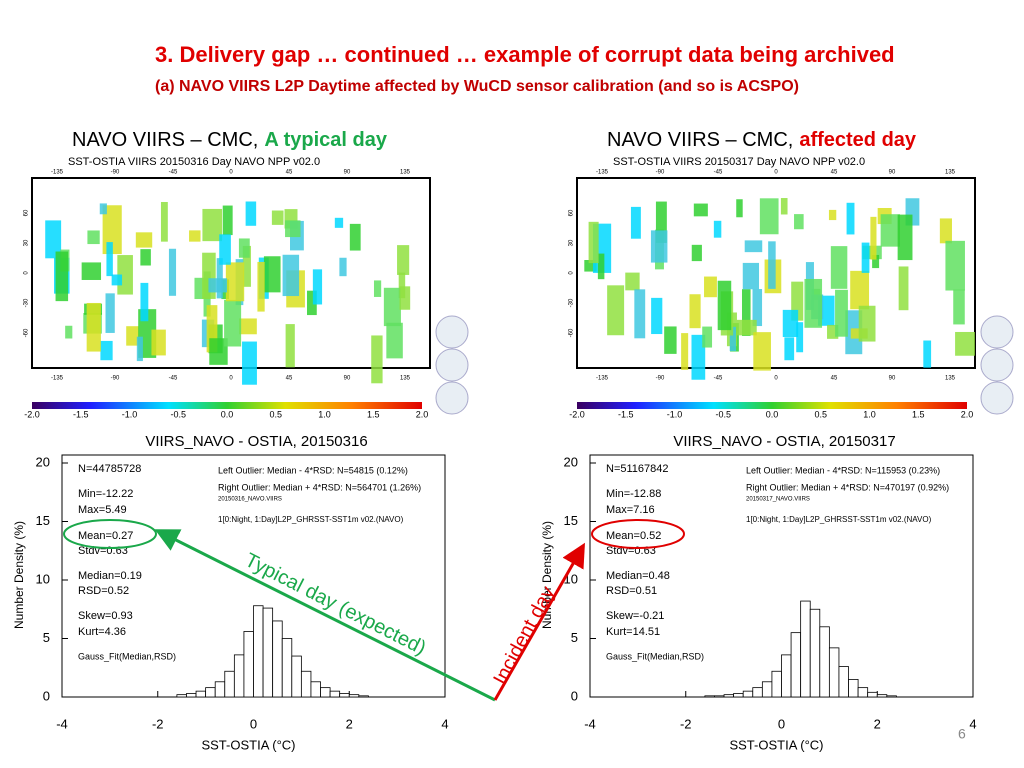  What do you see at coordinates (102, 632) in the screenshot?
I see `stat: Kurt=4.36` at bounding box center [102, 632].